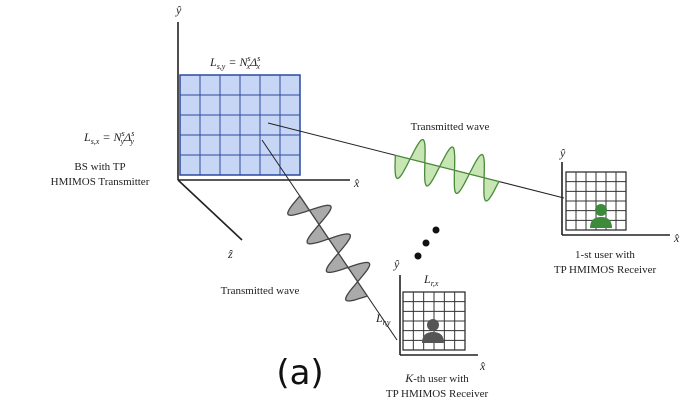  I want to click on axis-label: ẑ, so click(230, 254).